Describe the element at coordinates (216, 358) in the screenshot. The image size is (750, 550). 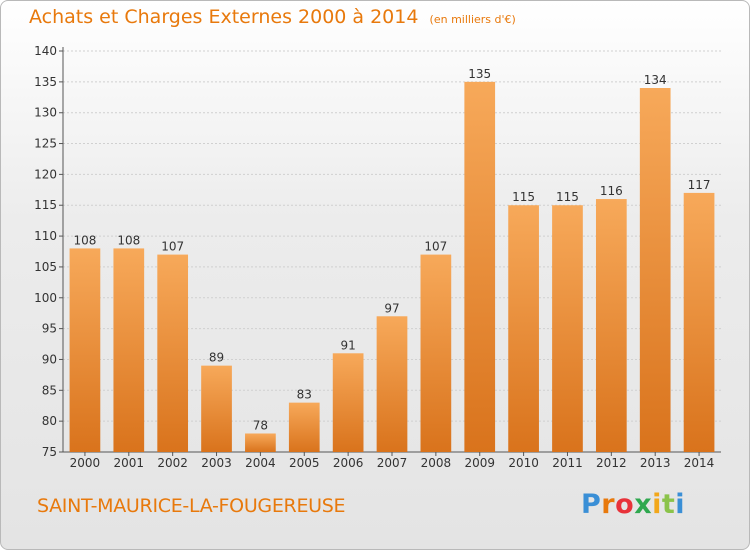
I see `bar-value-label: 89` at that location.